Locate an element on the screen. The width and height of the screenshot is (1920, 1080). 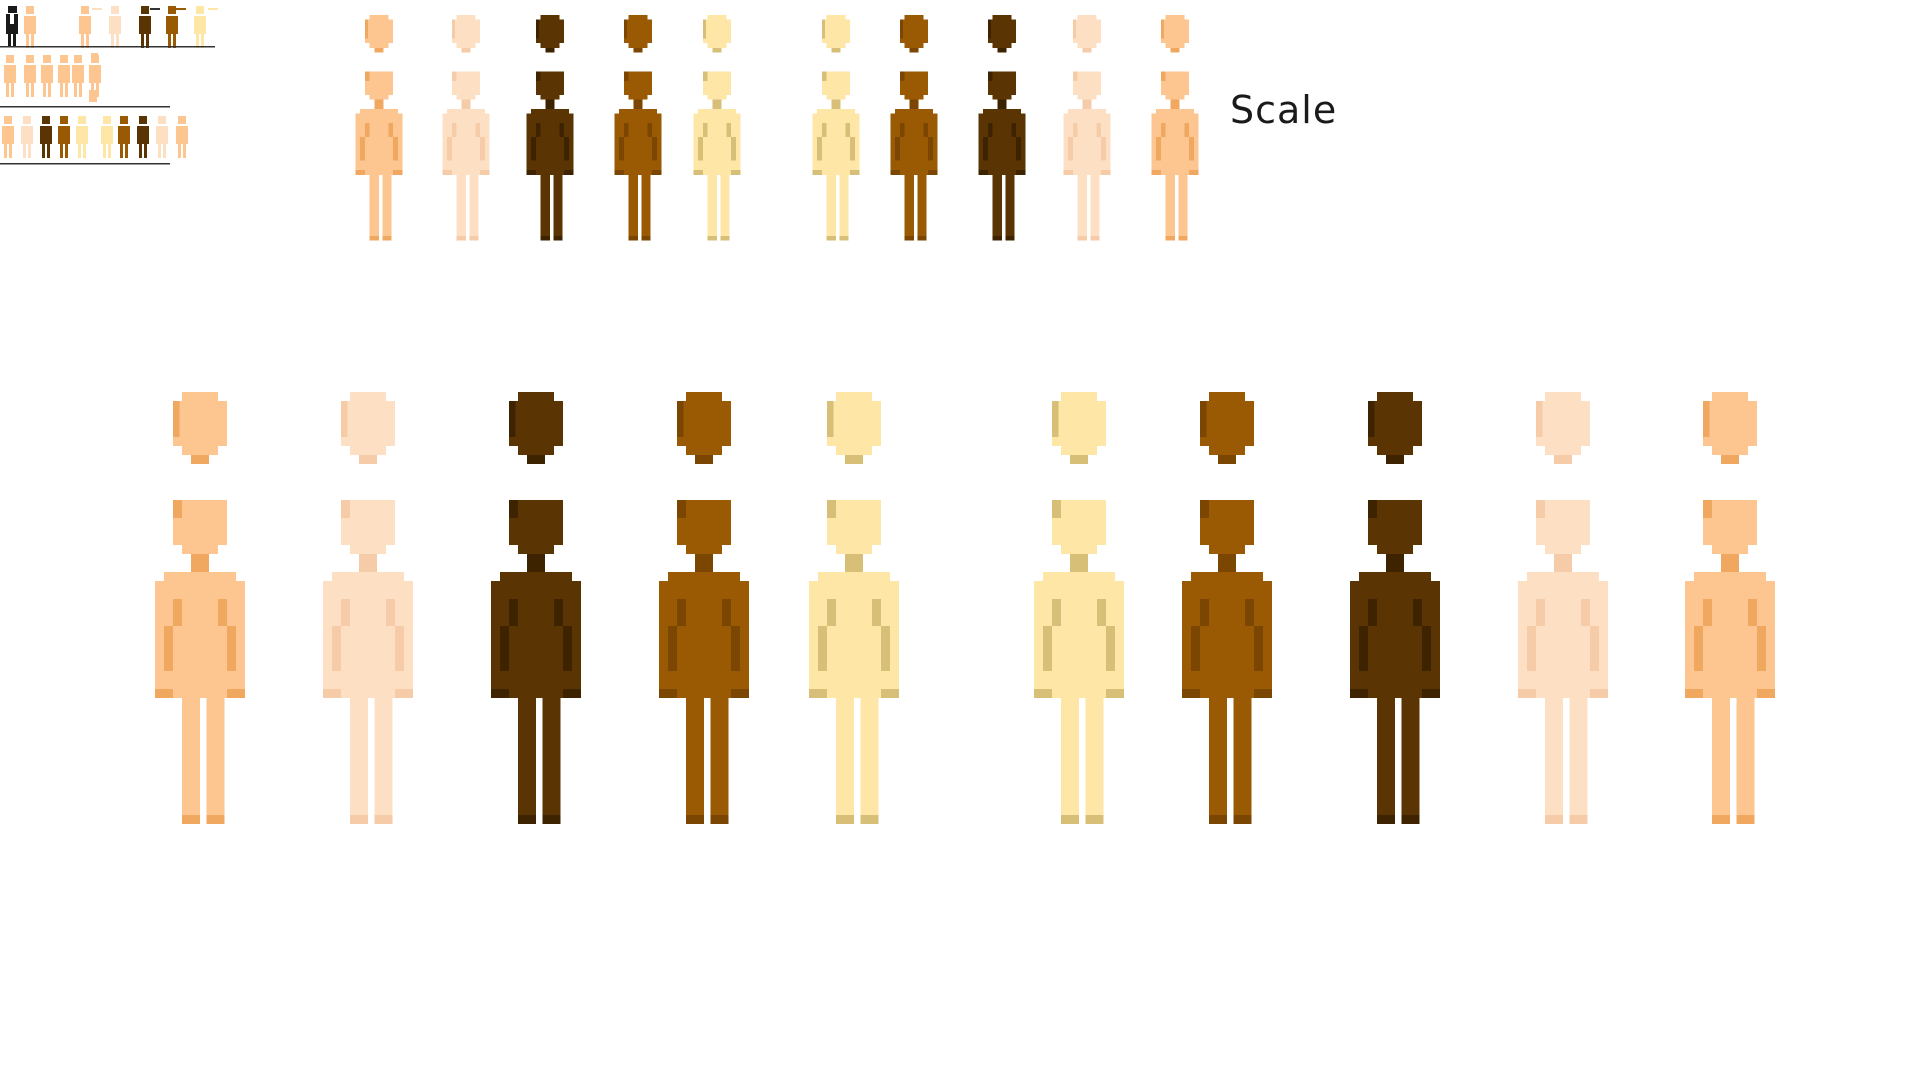
chin is located at coordinates (379, 50).